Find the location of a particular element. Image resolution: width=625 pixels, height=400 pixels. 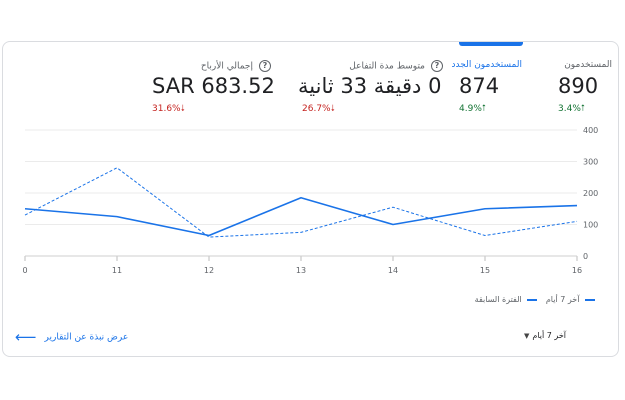

chart-legend: آخر 7 أيام الفترة السابقة is located at coordinates (536, 299).